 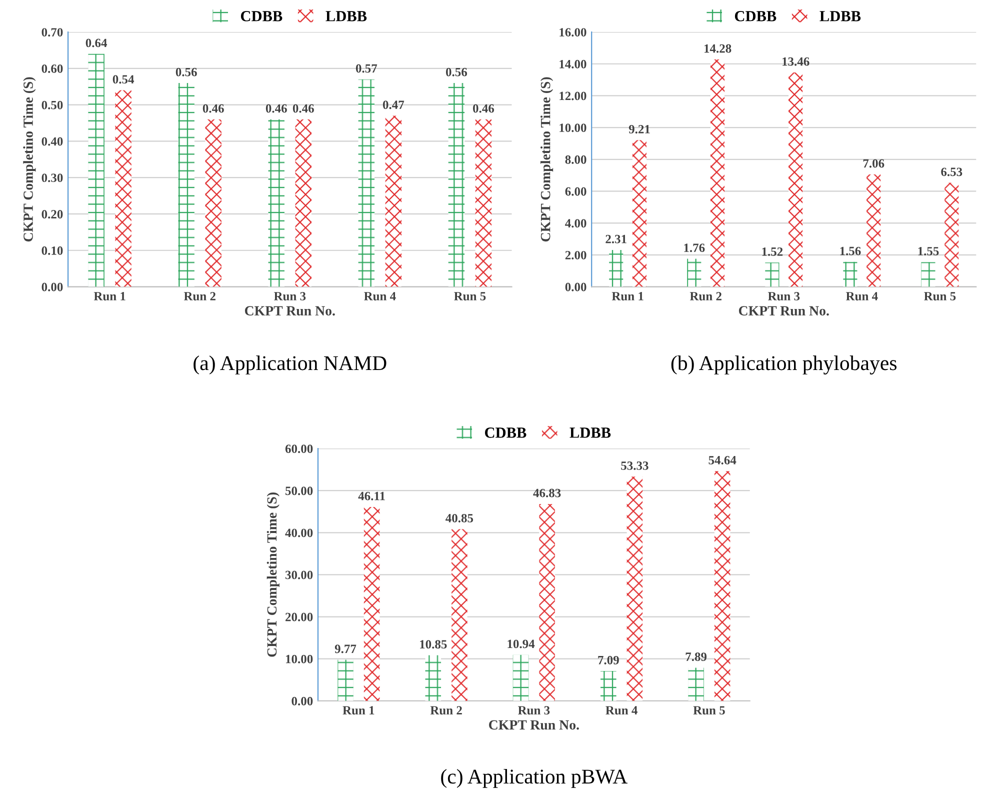 What do you see at coordinates (718, 48) in the screenshot?
I see `data-label: 14.28` at bounding box center [718, 48].